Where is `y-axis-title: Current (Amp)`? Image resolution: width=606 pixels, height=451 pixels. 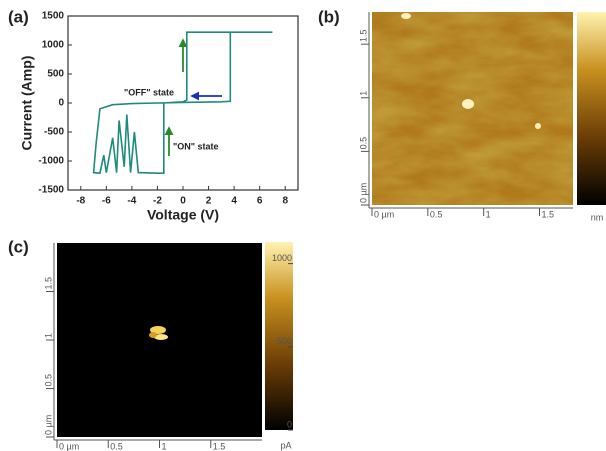
y-axis-title: Current (Amp) is located at coordinates (27, 103).